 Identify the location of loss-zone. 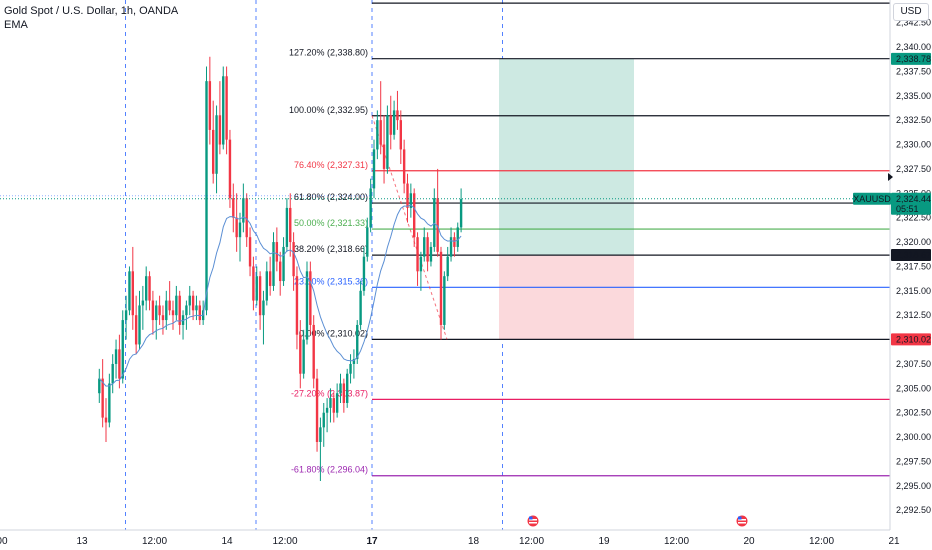
(566, 297).